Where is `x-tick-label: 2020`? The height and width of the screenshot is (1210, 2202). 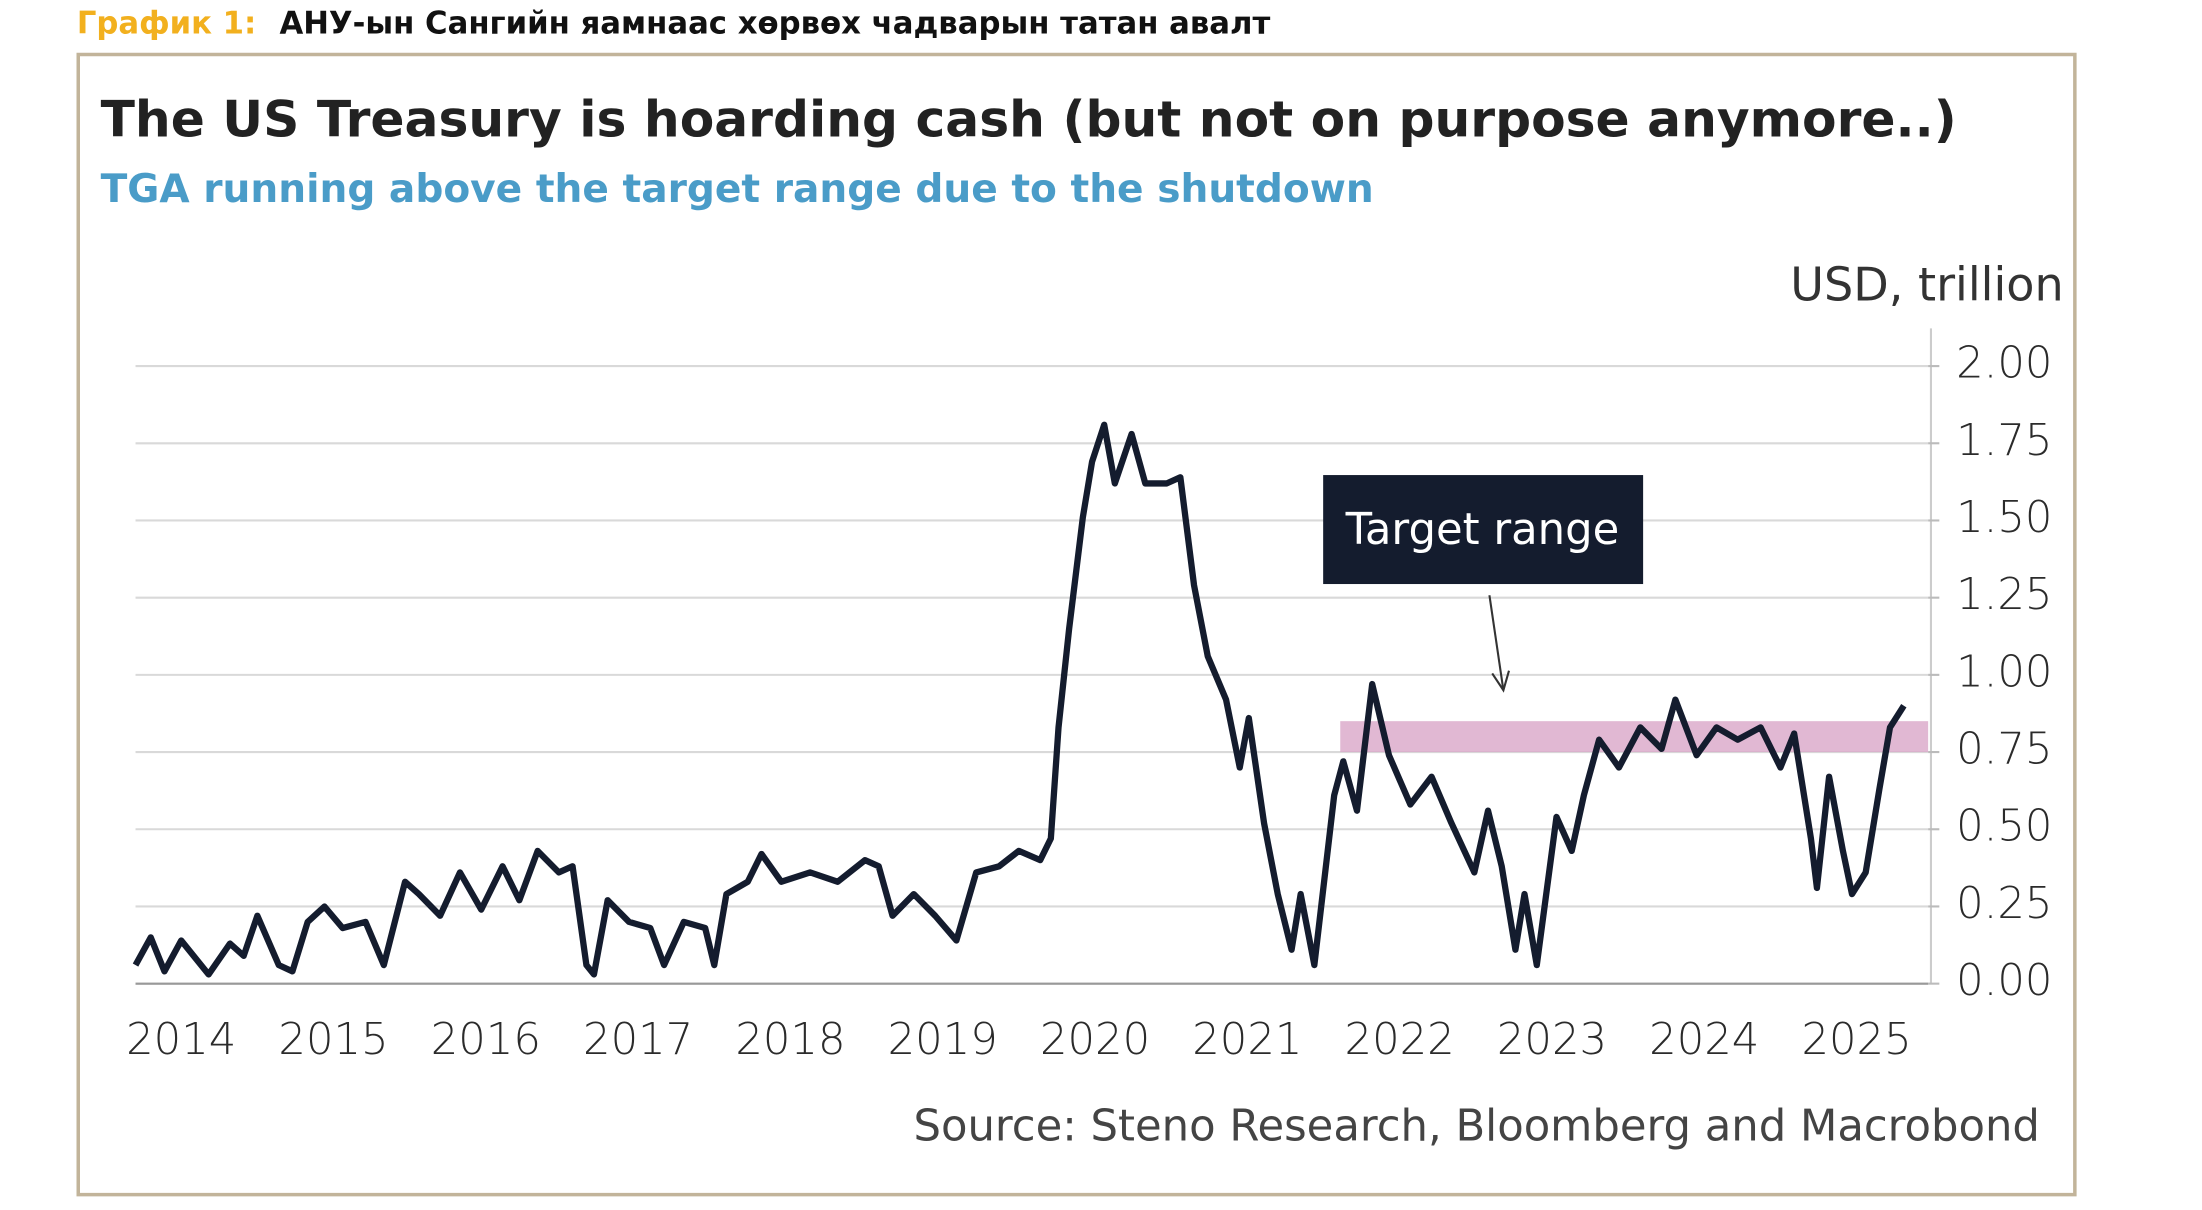
x-tick-label: 2020 is located at coordinates (1095, 1040).